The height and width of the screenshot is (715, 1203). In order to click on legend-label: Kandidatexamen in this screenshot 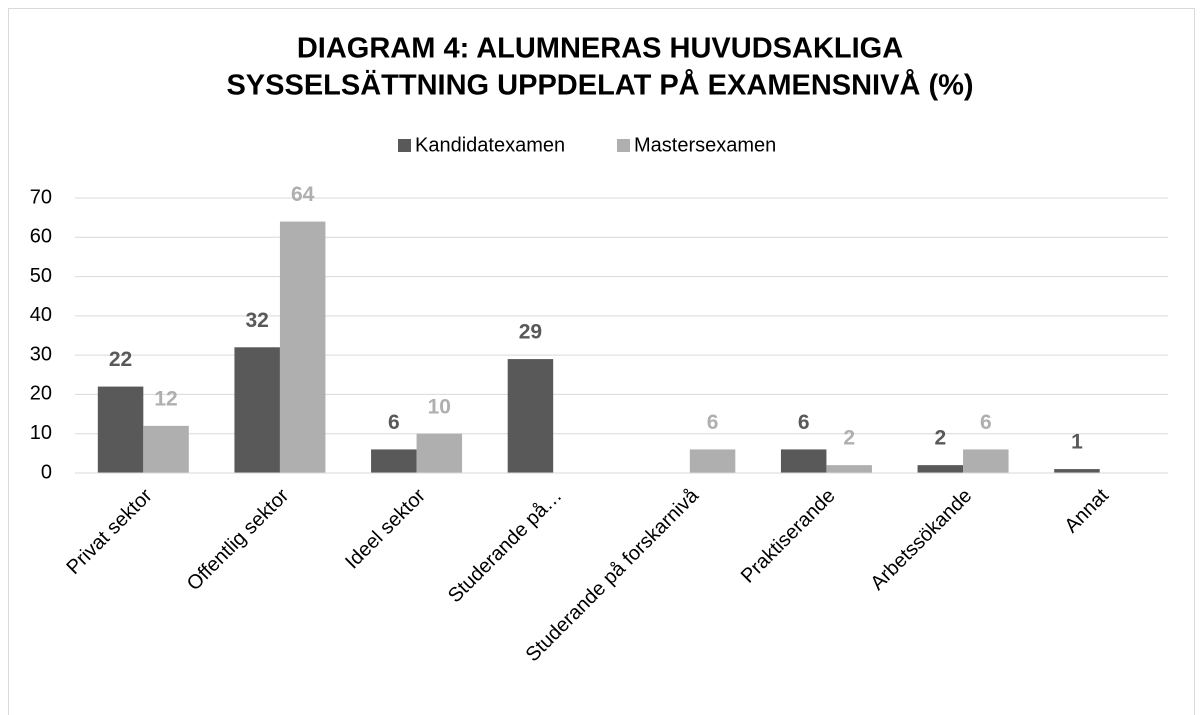, I will do `click(490, 145)`.